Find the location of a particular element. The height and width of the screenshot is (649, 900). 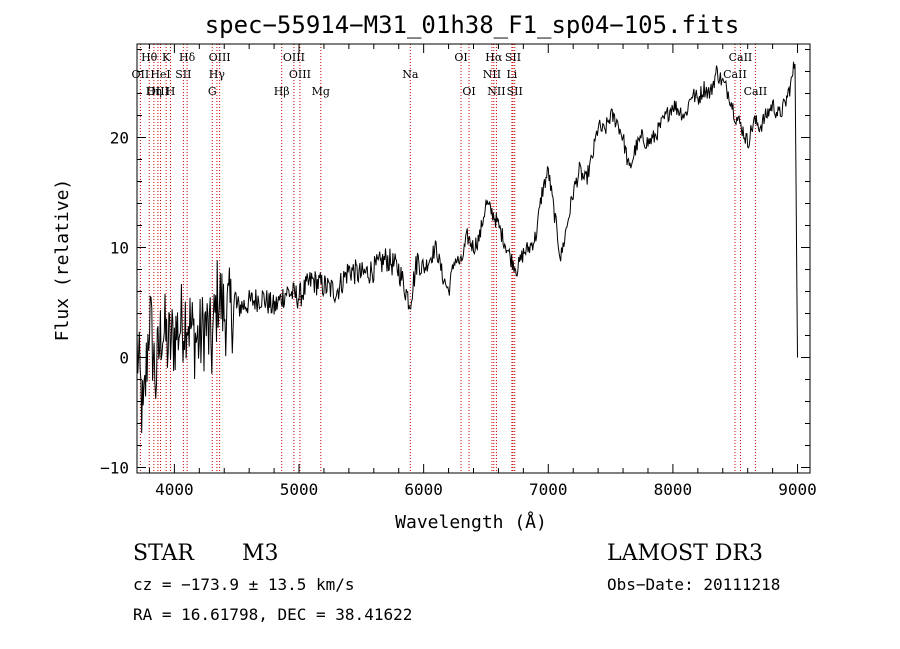

y-axis-label: Flux (relative) is located at coordinates (62, 260).